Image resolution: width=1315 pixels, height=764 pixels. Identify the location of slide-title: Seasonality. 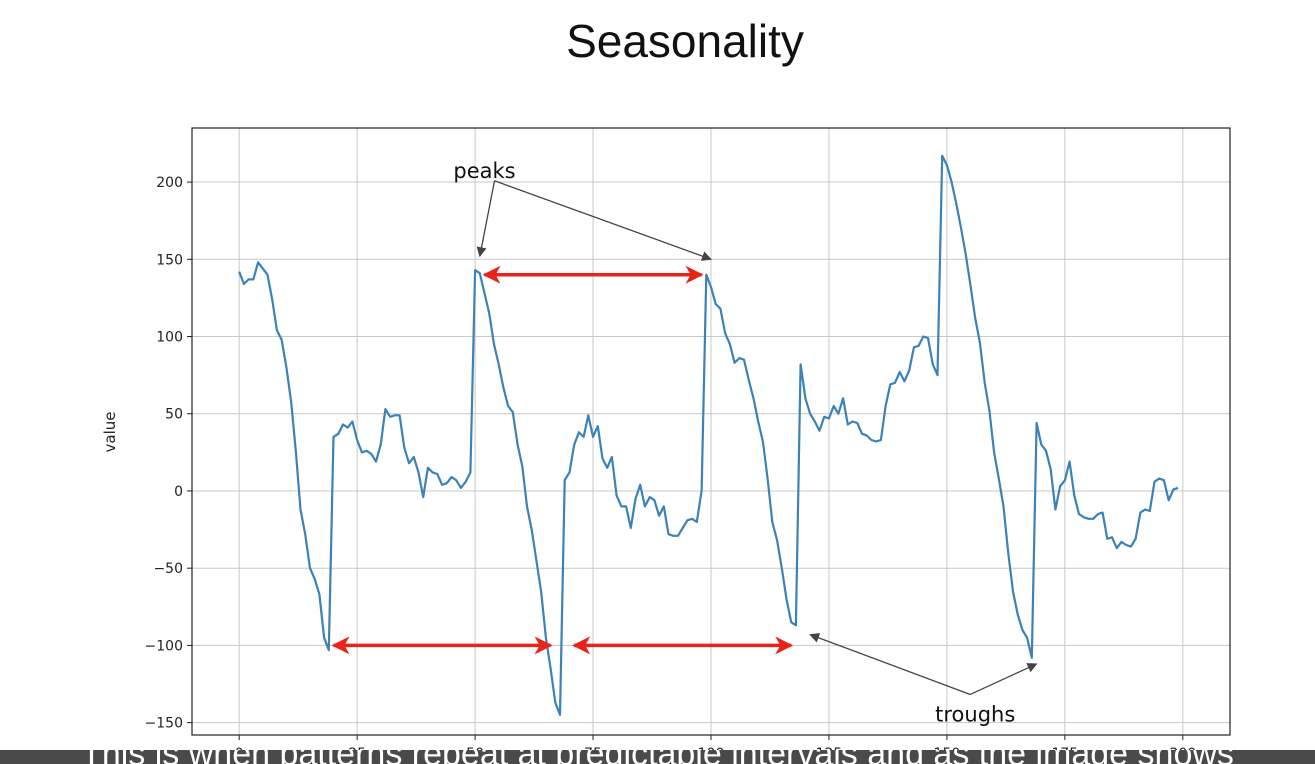
(685, 41).